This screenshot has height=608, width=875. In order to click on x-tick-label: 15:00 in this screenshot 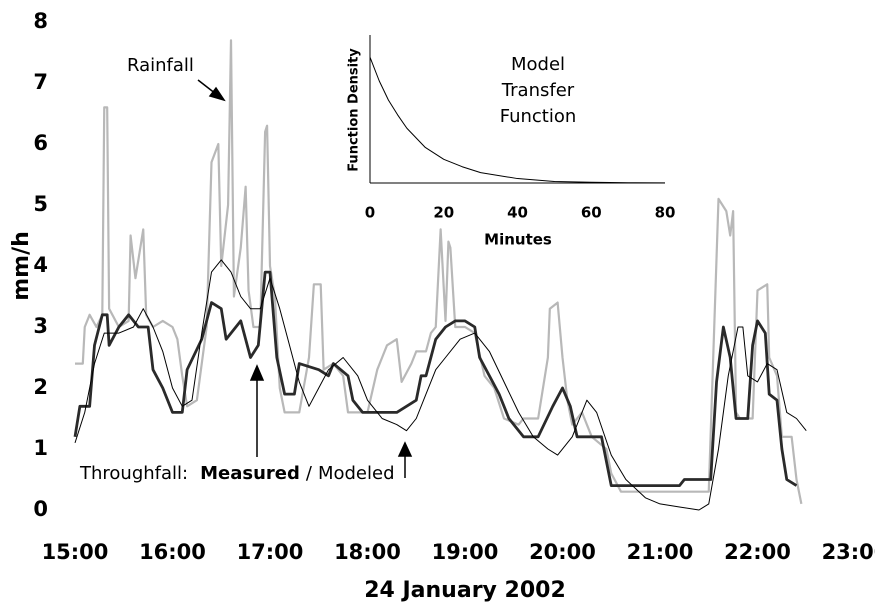, I will do `click(75, 552)`.